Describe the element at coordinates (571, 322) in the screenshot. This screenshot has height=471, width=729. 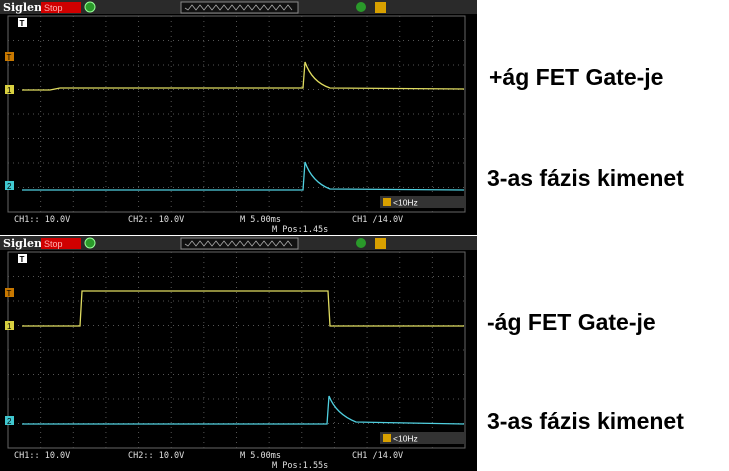
I see `annotation: -ág FET Gate-je` at that location.